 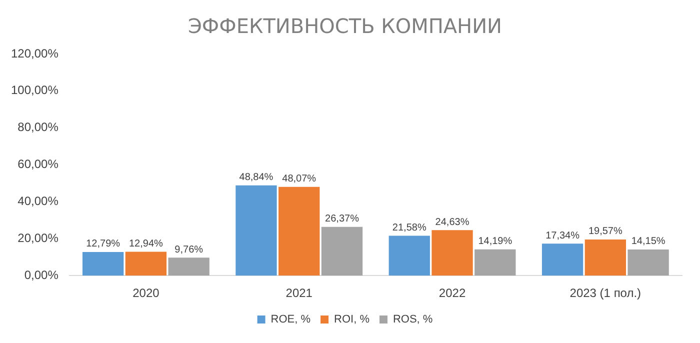 I want to click on legend-label: ROI, %, so click(x=352, y=320).